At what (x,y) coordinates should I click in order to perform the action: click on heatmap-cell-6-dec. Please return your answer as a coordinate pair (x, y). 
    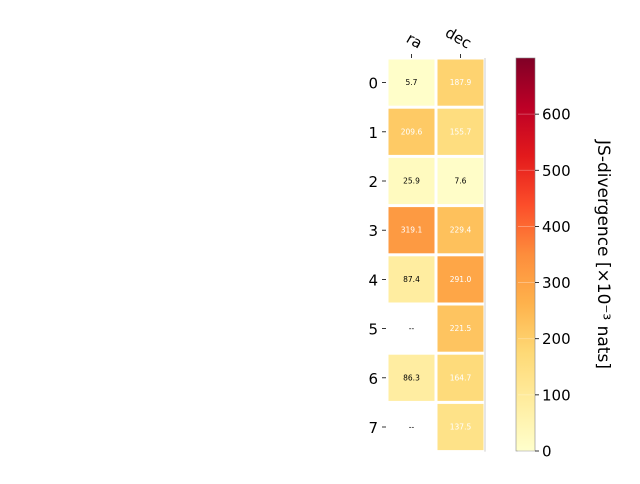
    Looking at the image, I should click on (460, 377).